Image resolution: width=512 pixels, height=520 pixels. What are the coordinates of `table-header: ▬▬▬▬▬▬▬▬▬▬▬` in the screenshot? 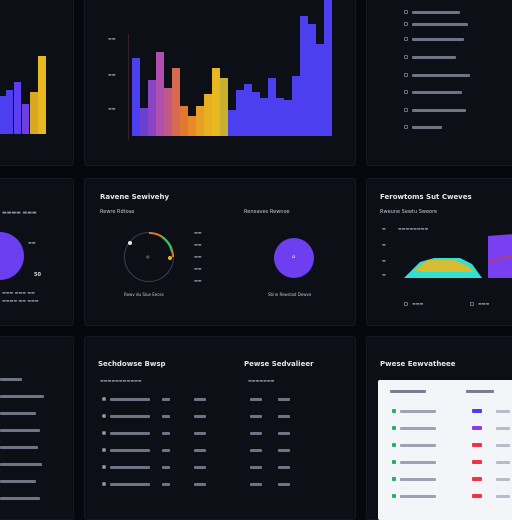 It's located at (121, 380).